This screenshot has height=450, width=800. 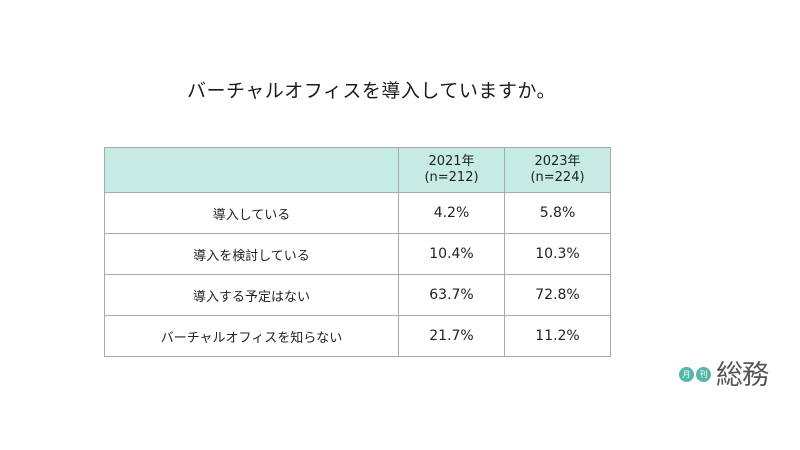 I want to click on header-year-2021: 2021年 (n=212), so click(x=451, y=170).